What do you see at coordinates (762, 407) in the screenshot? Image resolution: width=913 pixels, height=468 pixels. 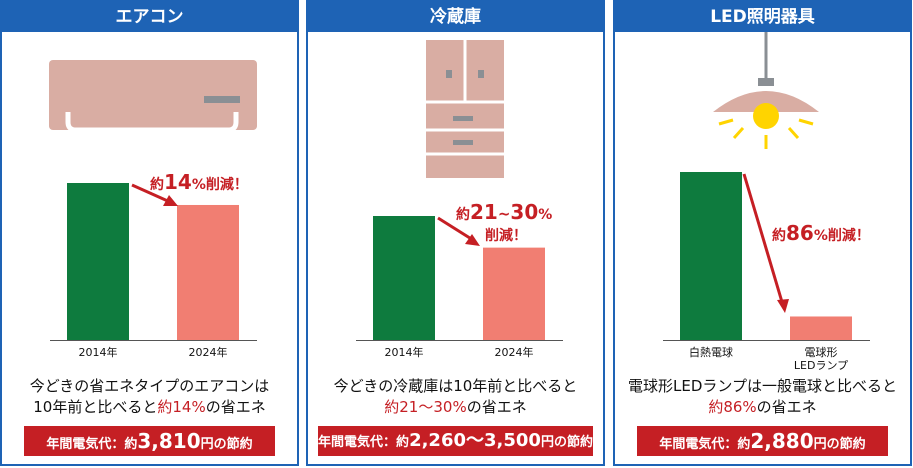 I see `led-desc-line2: 約86%の省エネ` at bounding box center [762, 407].